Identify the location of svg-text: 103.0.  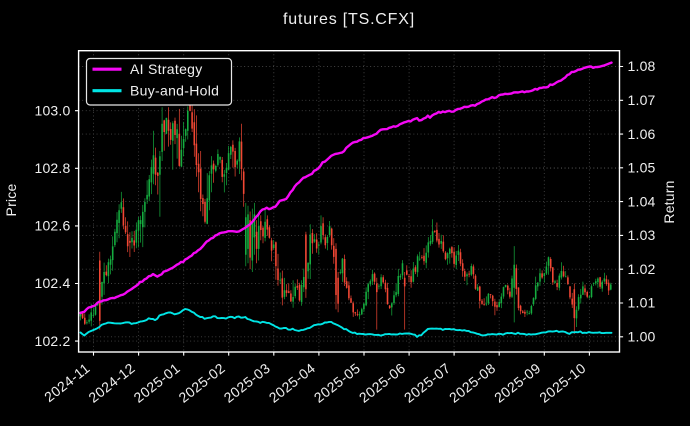
(52, 110).